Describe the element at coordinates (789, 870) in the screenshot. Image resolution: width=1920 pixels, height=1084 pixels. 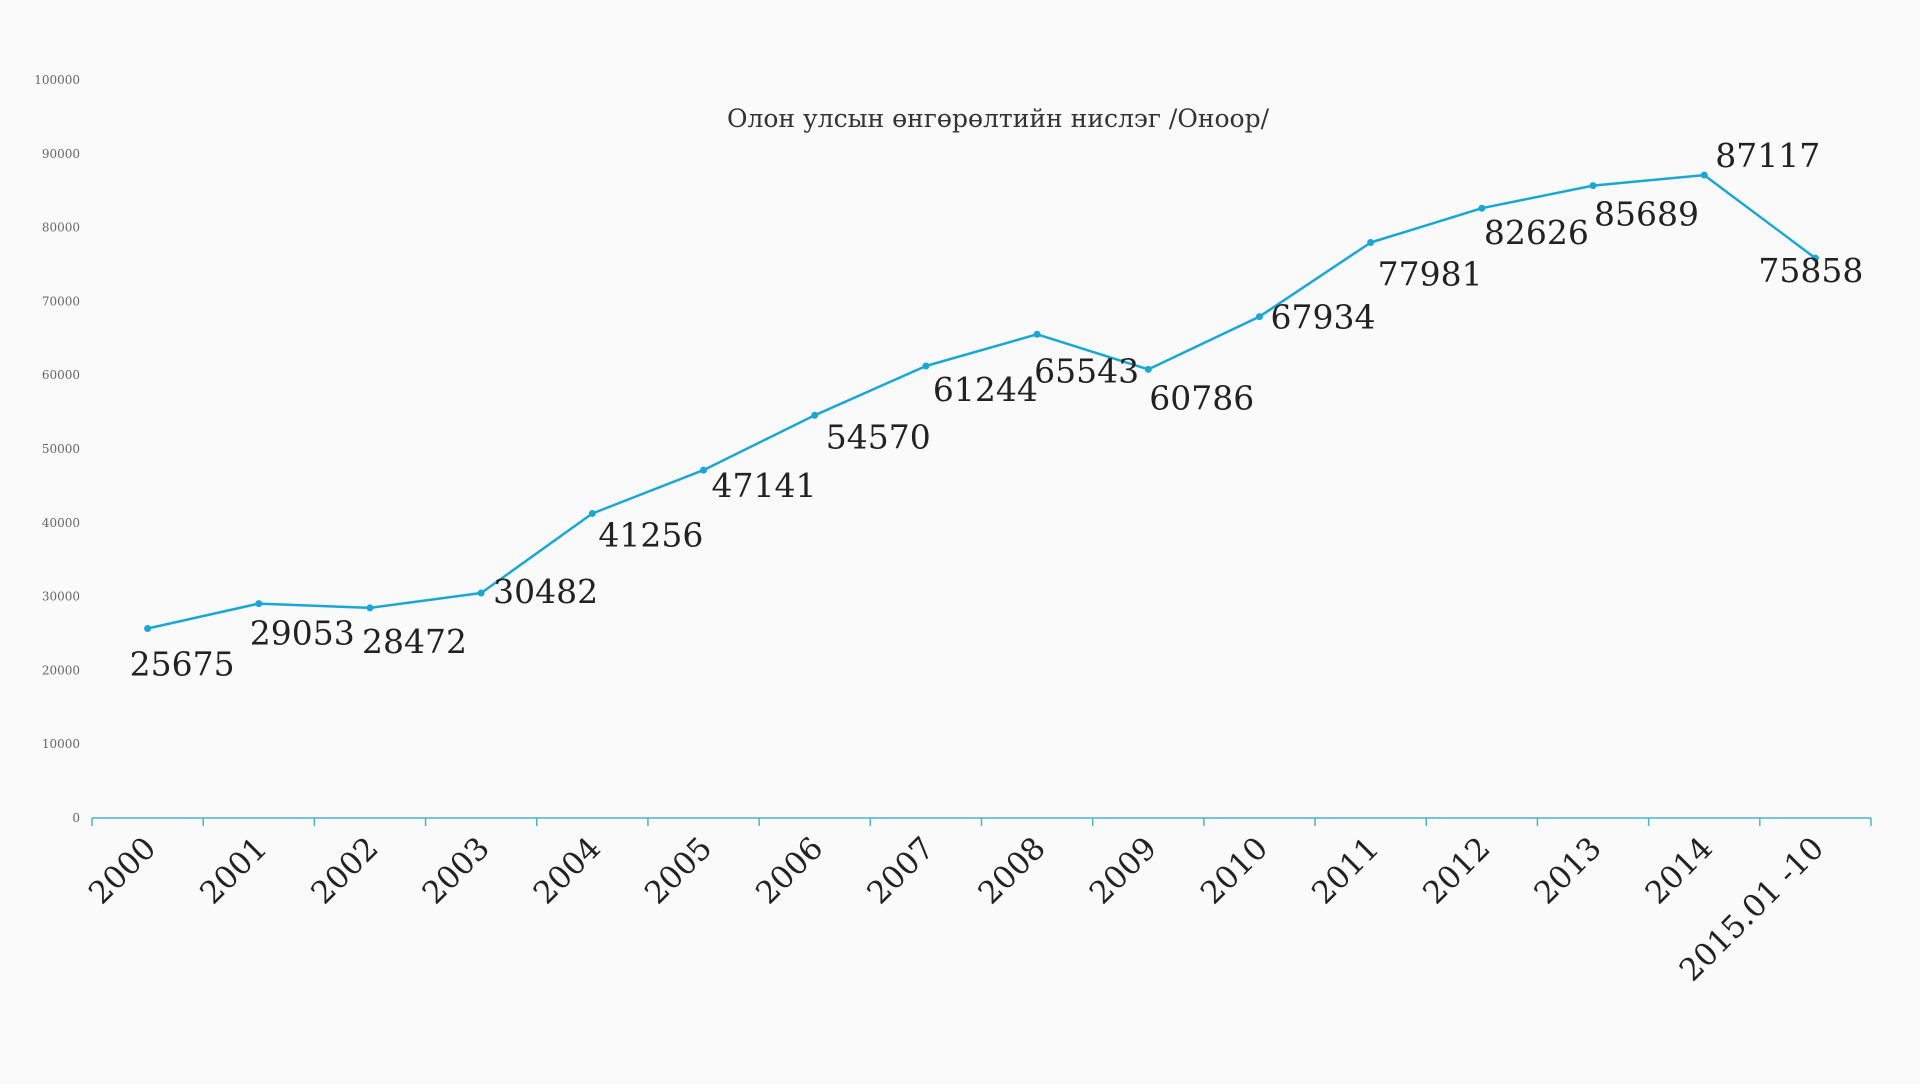
I see `x-tick-label: 2006` at that location.